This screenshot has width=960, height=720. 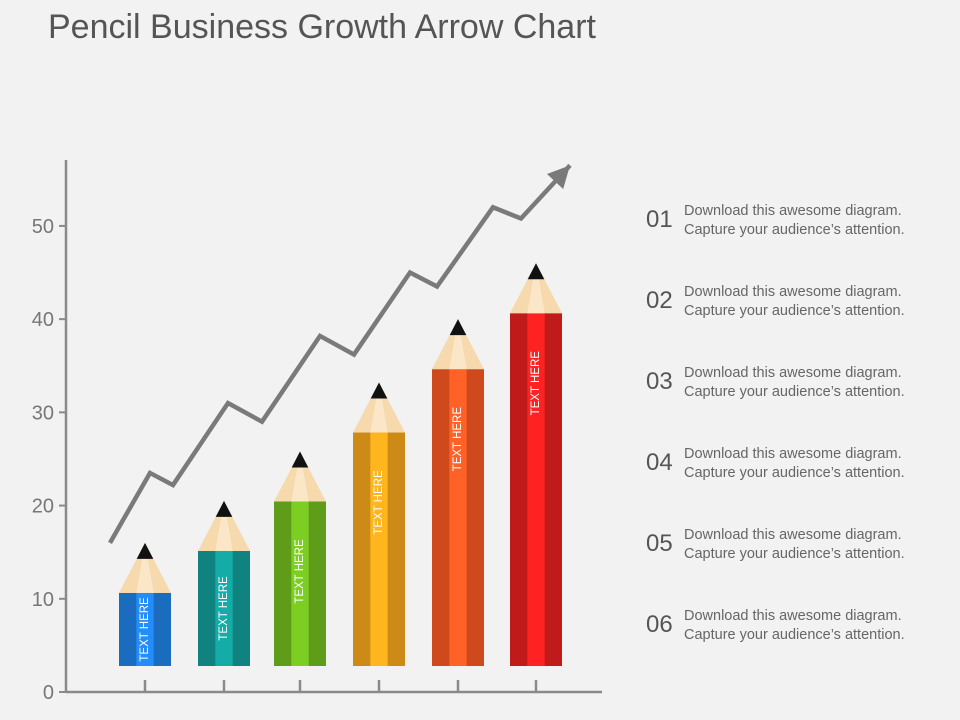 What do you see at coordinates (43, 413) in the screenshot?
I see `y-tick-label: 30` at bounding box center [43, 413].